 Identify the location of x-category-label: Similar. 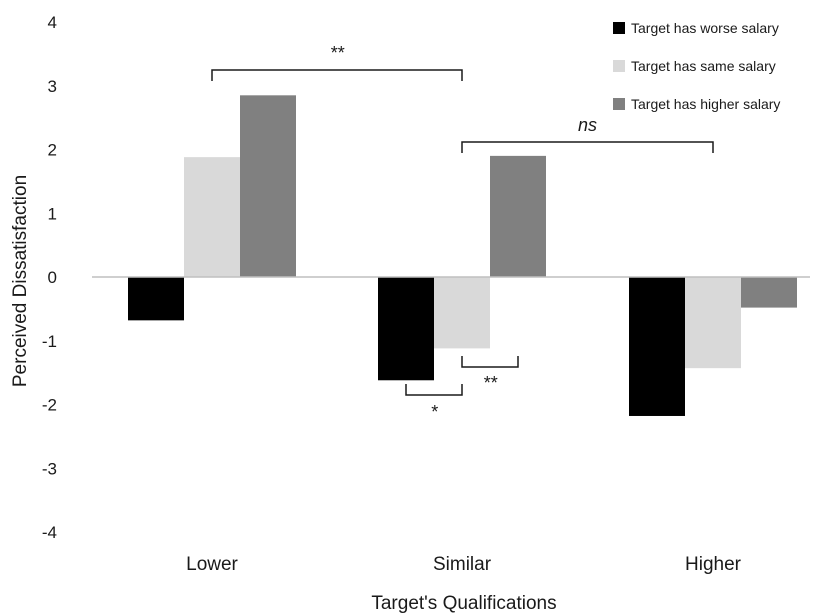
(462, 564).